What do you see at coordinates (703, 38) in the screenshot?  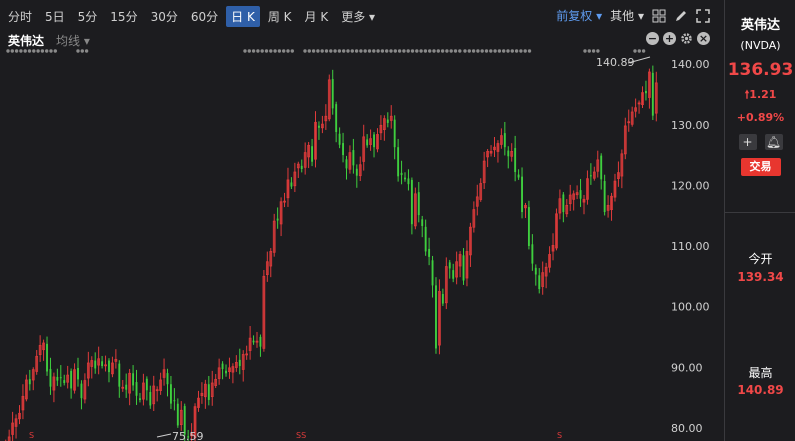 I see `close-icon: ×` at bounding box center [703, 38].